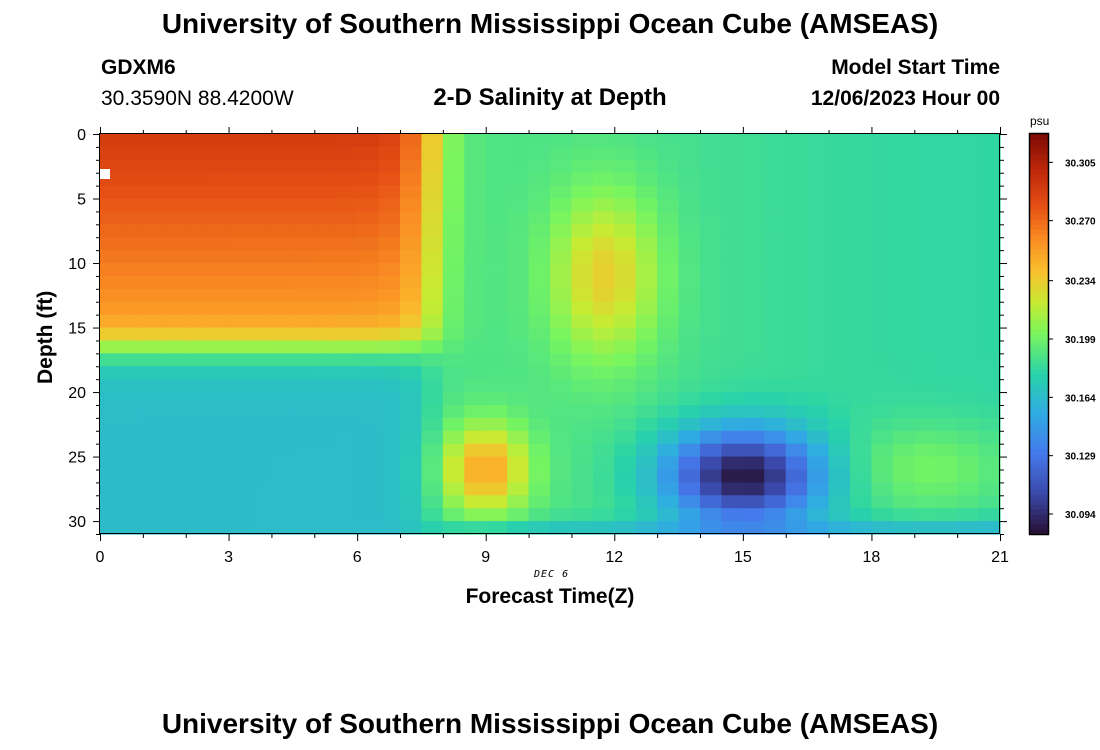 Image resolution: width=1100 pixels, height=750 pixels. Describe the element at coordinates (614, 557) in the screenshot. I see `x-tick-label: 12` at that location.